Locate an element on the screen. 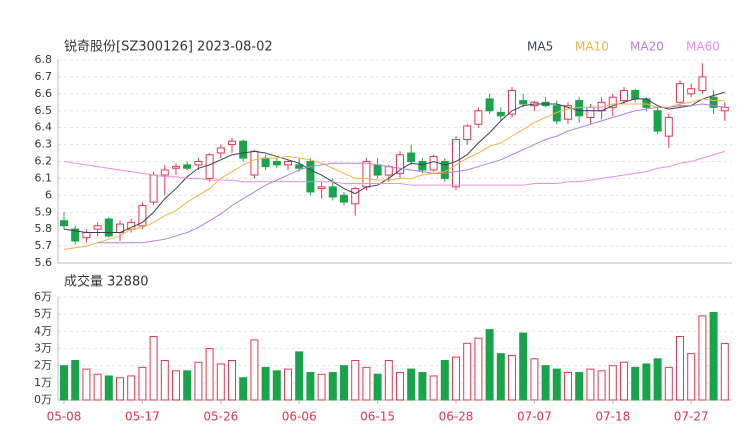  y-tick-label: 6.8 is located at coordinates (44, 59).